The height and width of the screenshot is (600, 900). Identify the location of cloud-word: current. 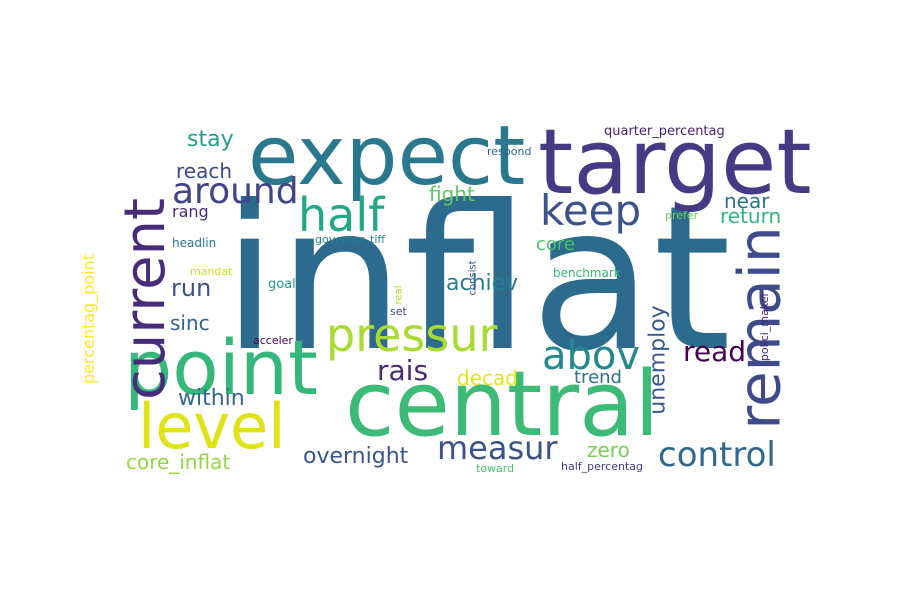
(146, 299).